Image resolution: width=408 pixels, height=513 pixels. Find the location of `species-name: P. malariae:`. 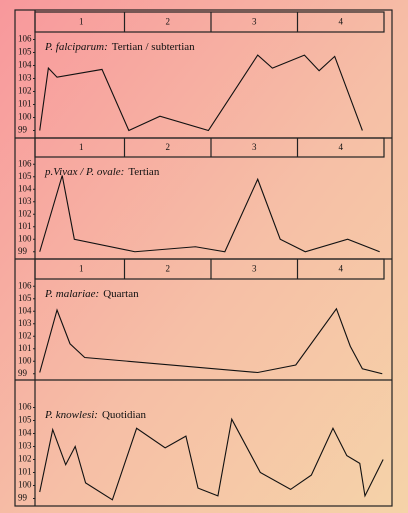

species-name: P. malariae: is located at coordinates (71, 294).